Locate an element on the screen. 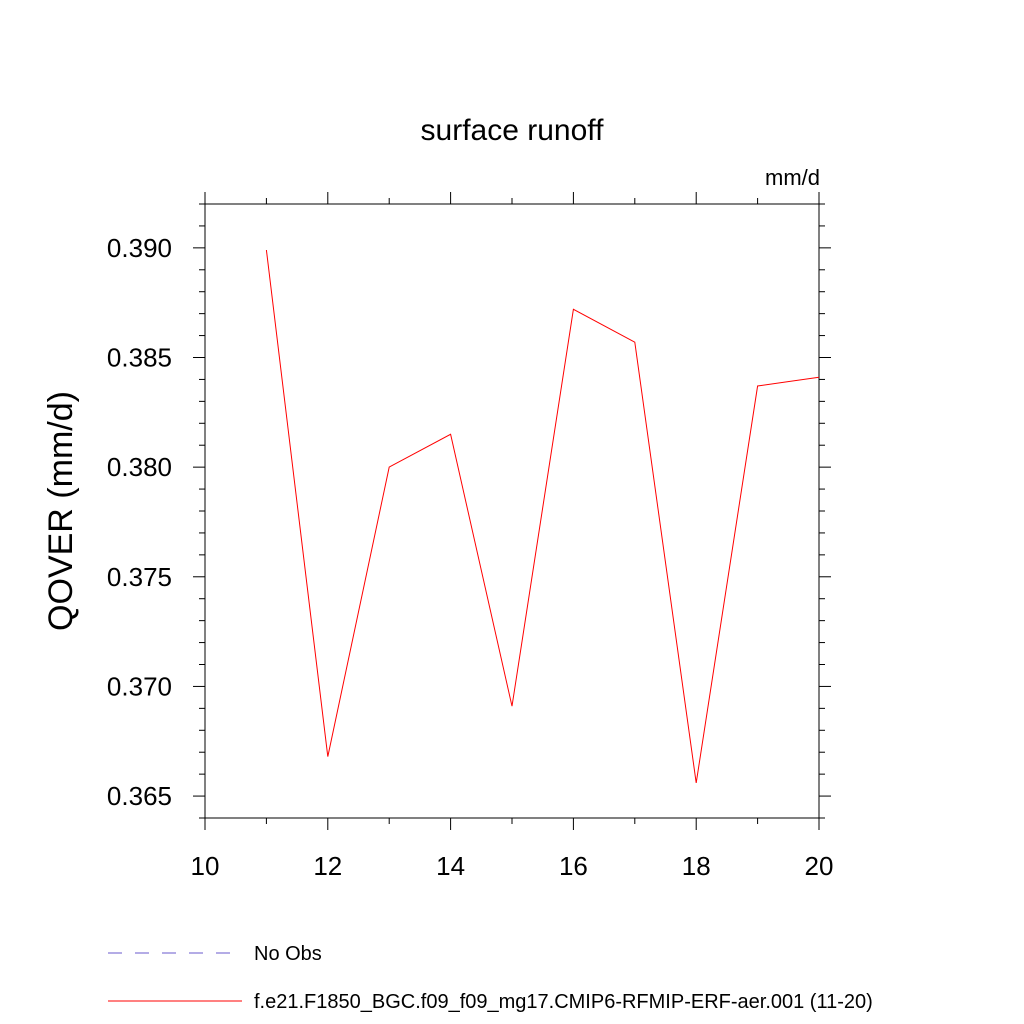 Image resolution: width=1024 pixels, height=1024 pixels. units-label: mm/d is located at coordinates (792, 177).